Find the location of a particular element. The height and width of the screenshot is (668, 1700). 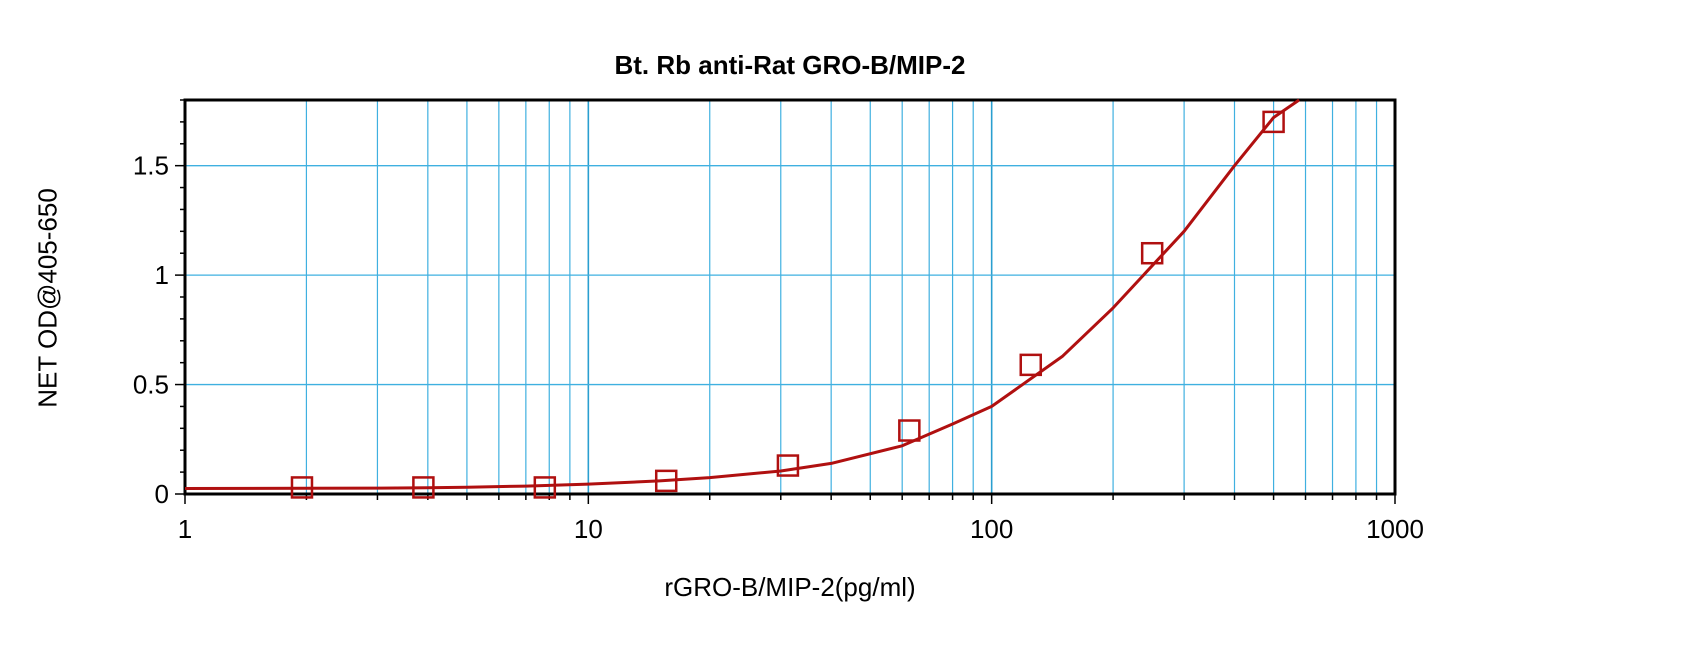

y-tick-label: 1 is located at coordinates (162, 275).